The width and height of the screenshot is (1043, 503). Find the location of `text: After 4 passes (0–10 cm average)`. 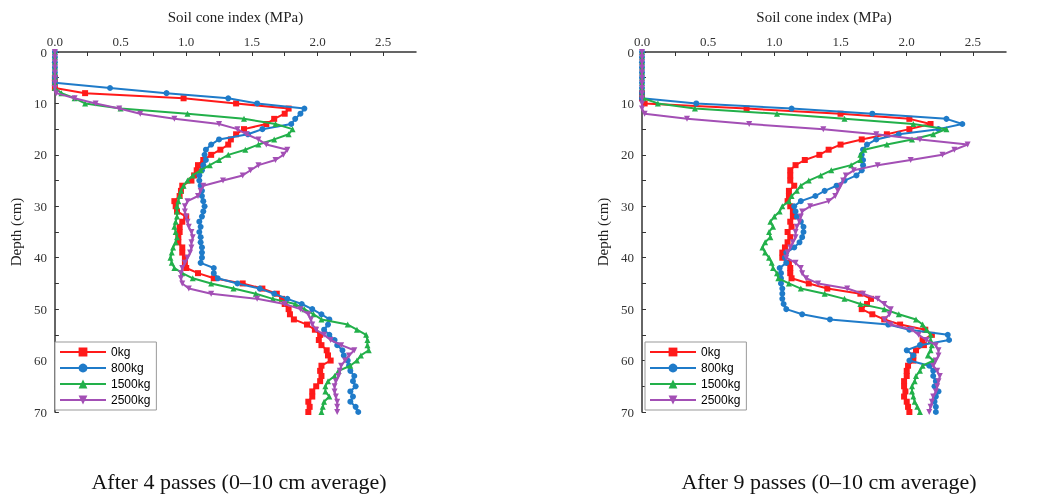

text: After 4 passes (0–10 cm average) is located at coordinates (239, 481).